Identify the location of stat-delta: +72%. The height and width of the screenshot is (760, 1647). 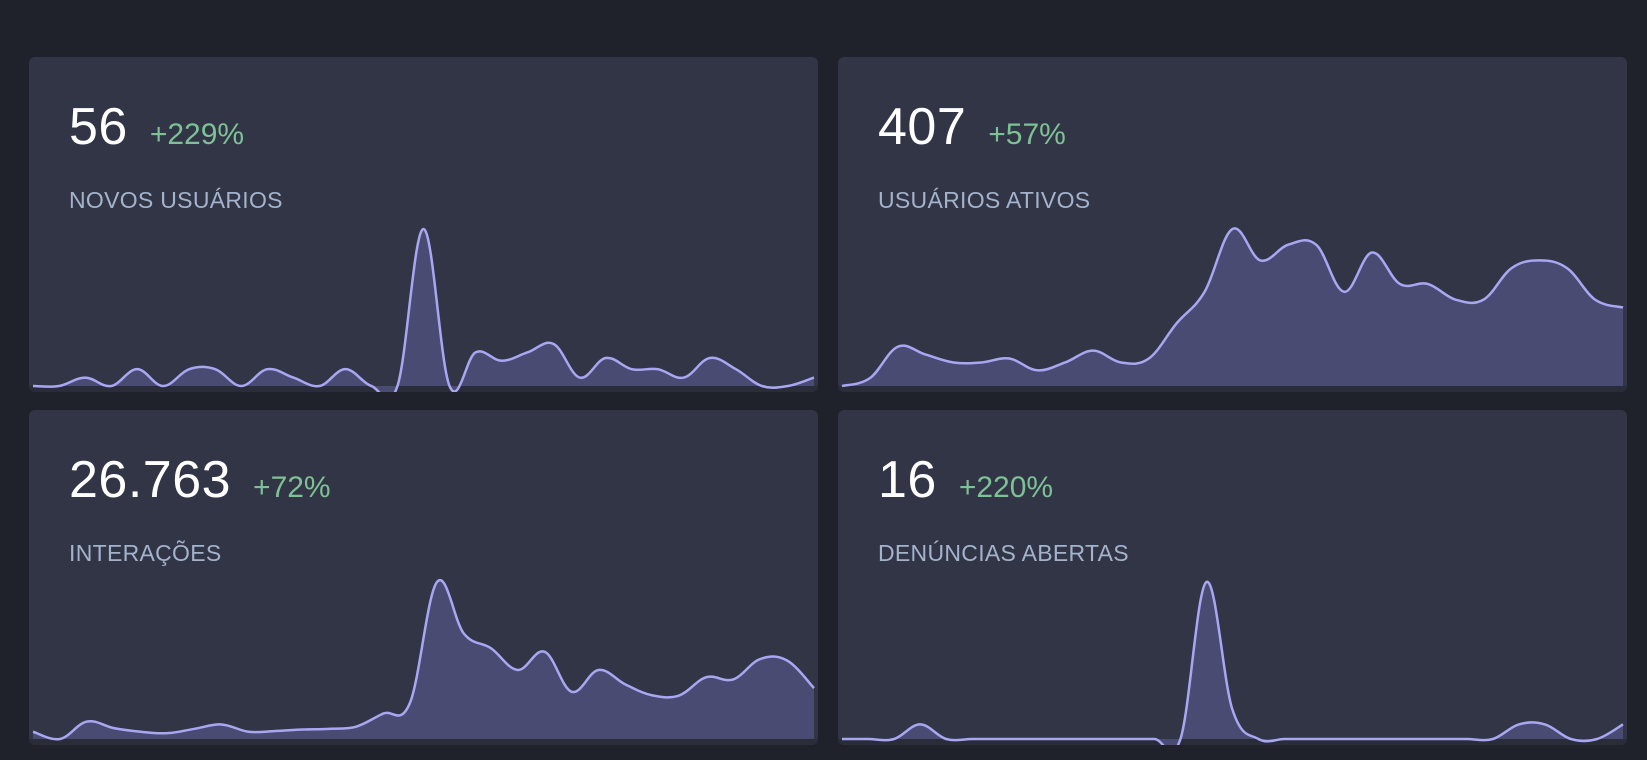
(292, 487).